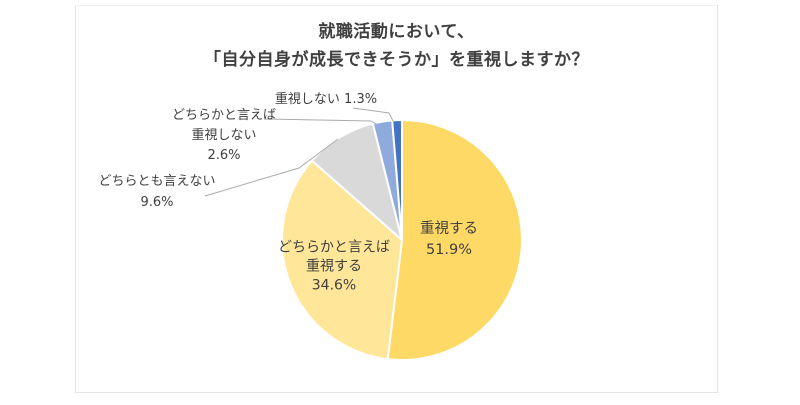 This screenshot has width=800, height=405. What do you see at coordinates (373, 114) in the screenshot?
I see `leader-line-none` at bounding box center [373, 114].